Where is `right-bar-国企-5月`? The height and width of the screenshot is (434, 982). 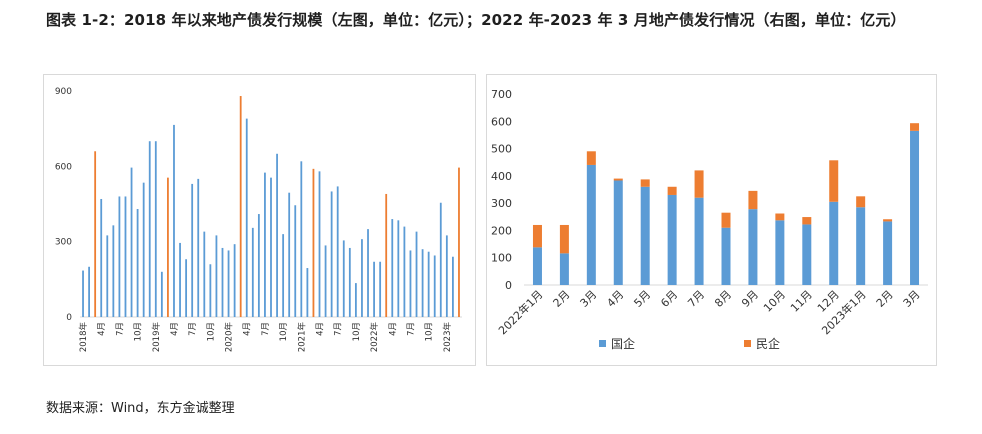
right-bar-国企-5月 is located at coordinates (645, 235).